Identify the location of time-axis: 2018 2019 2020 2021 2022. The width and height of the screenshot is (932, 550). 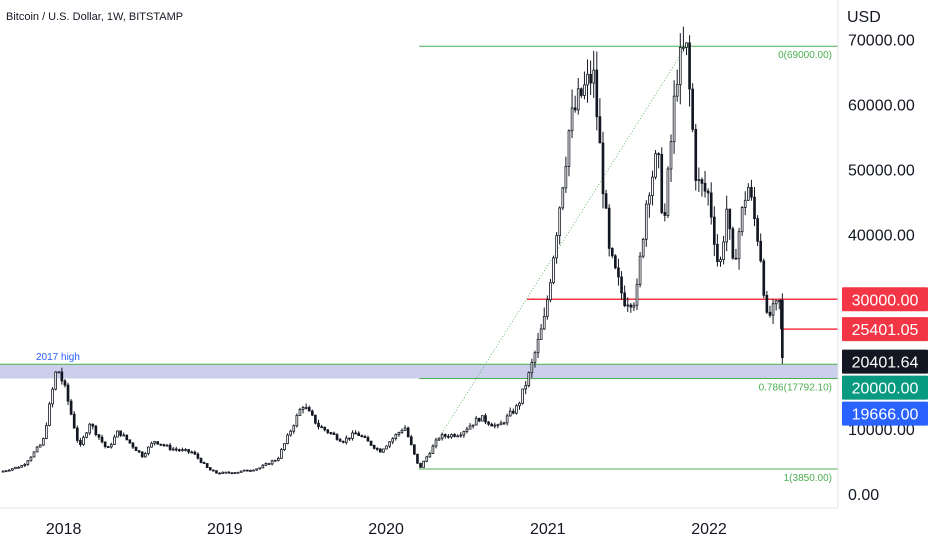
(419, 522).